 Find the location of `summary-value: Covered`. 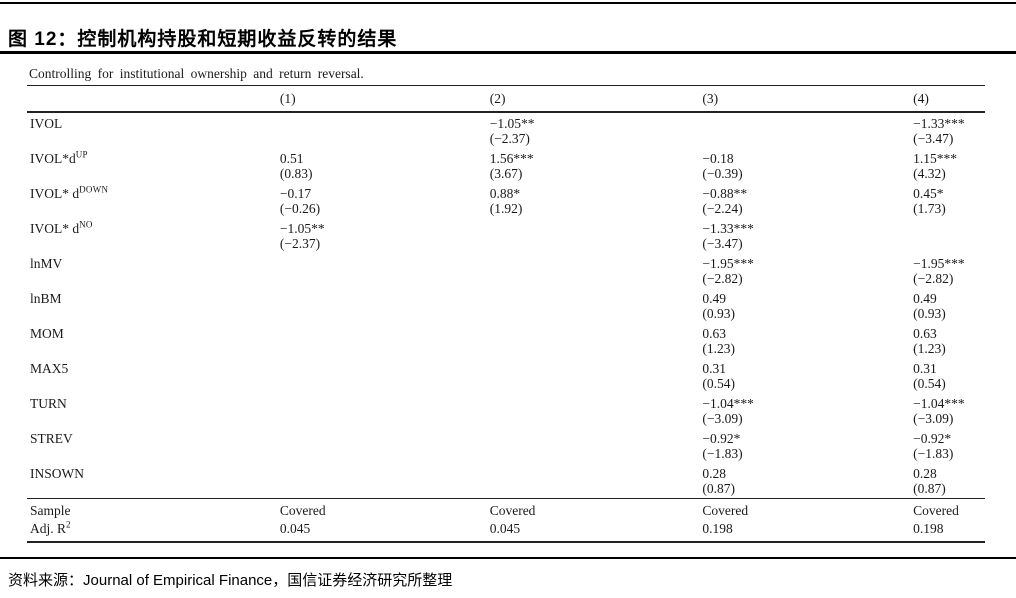

summary-value: Covered is located at coordinates (936, 510).